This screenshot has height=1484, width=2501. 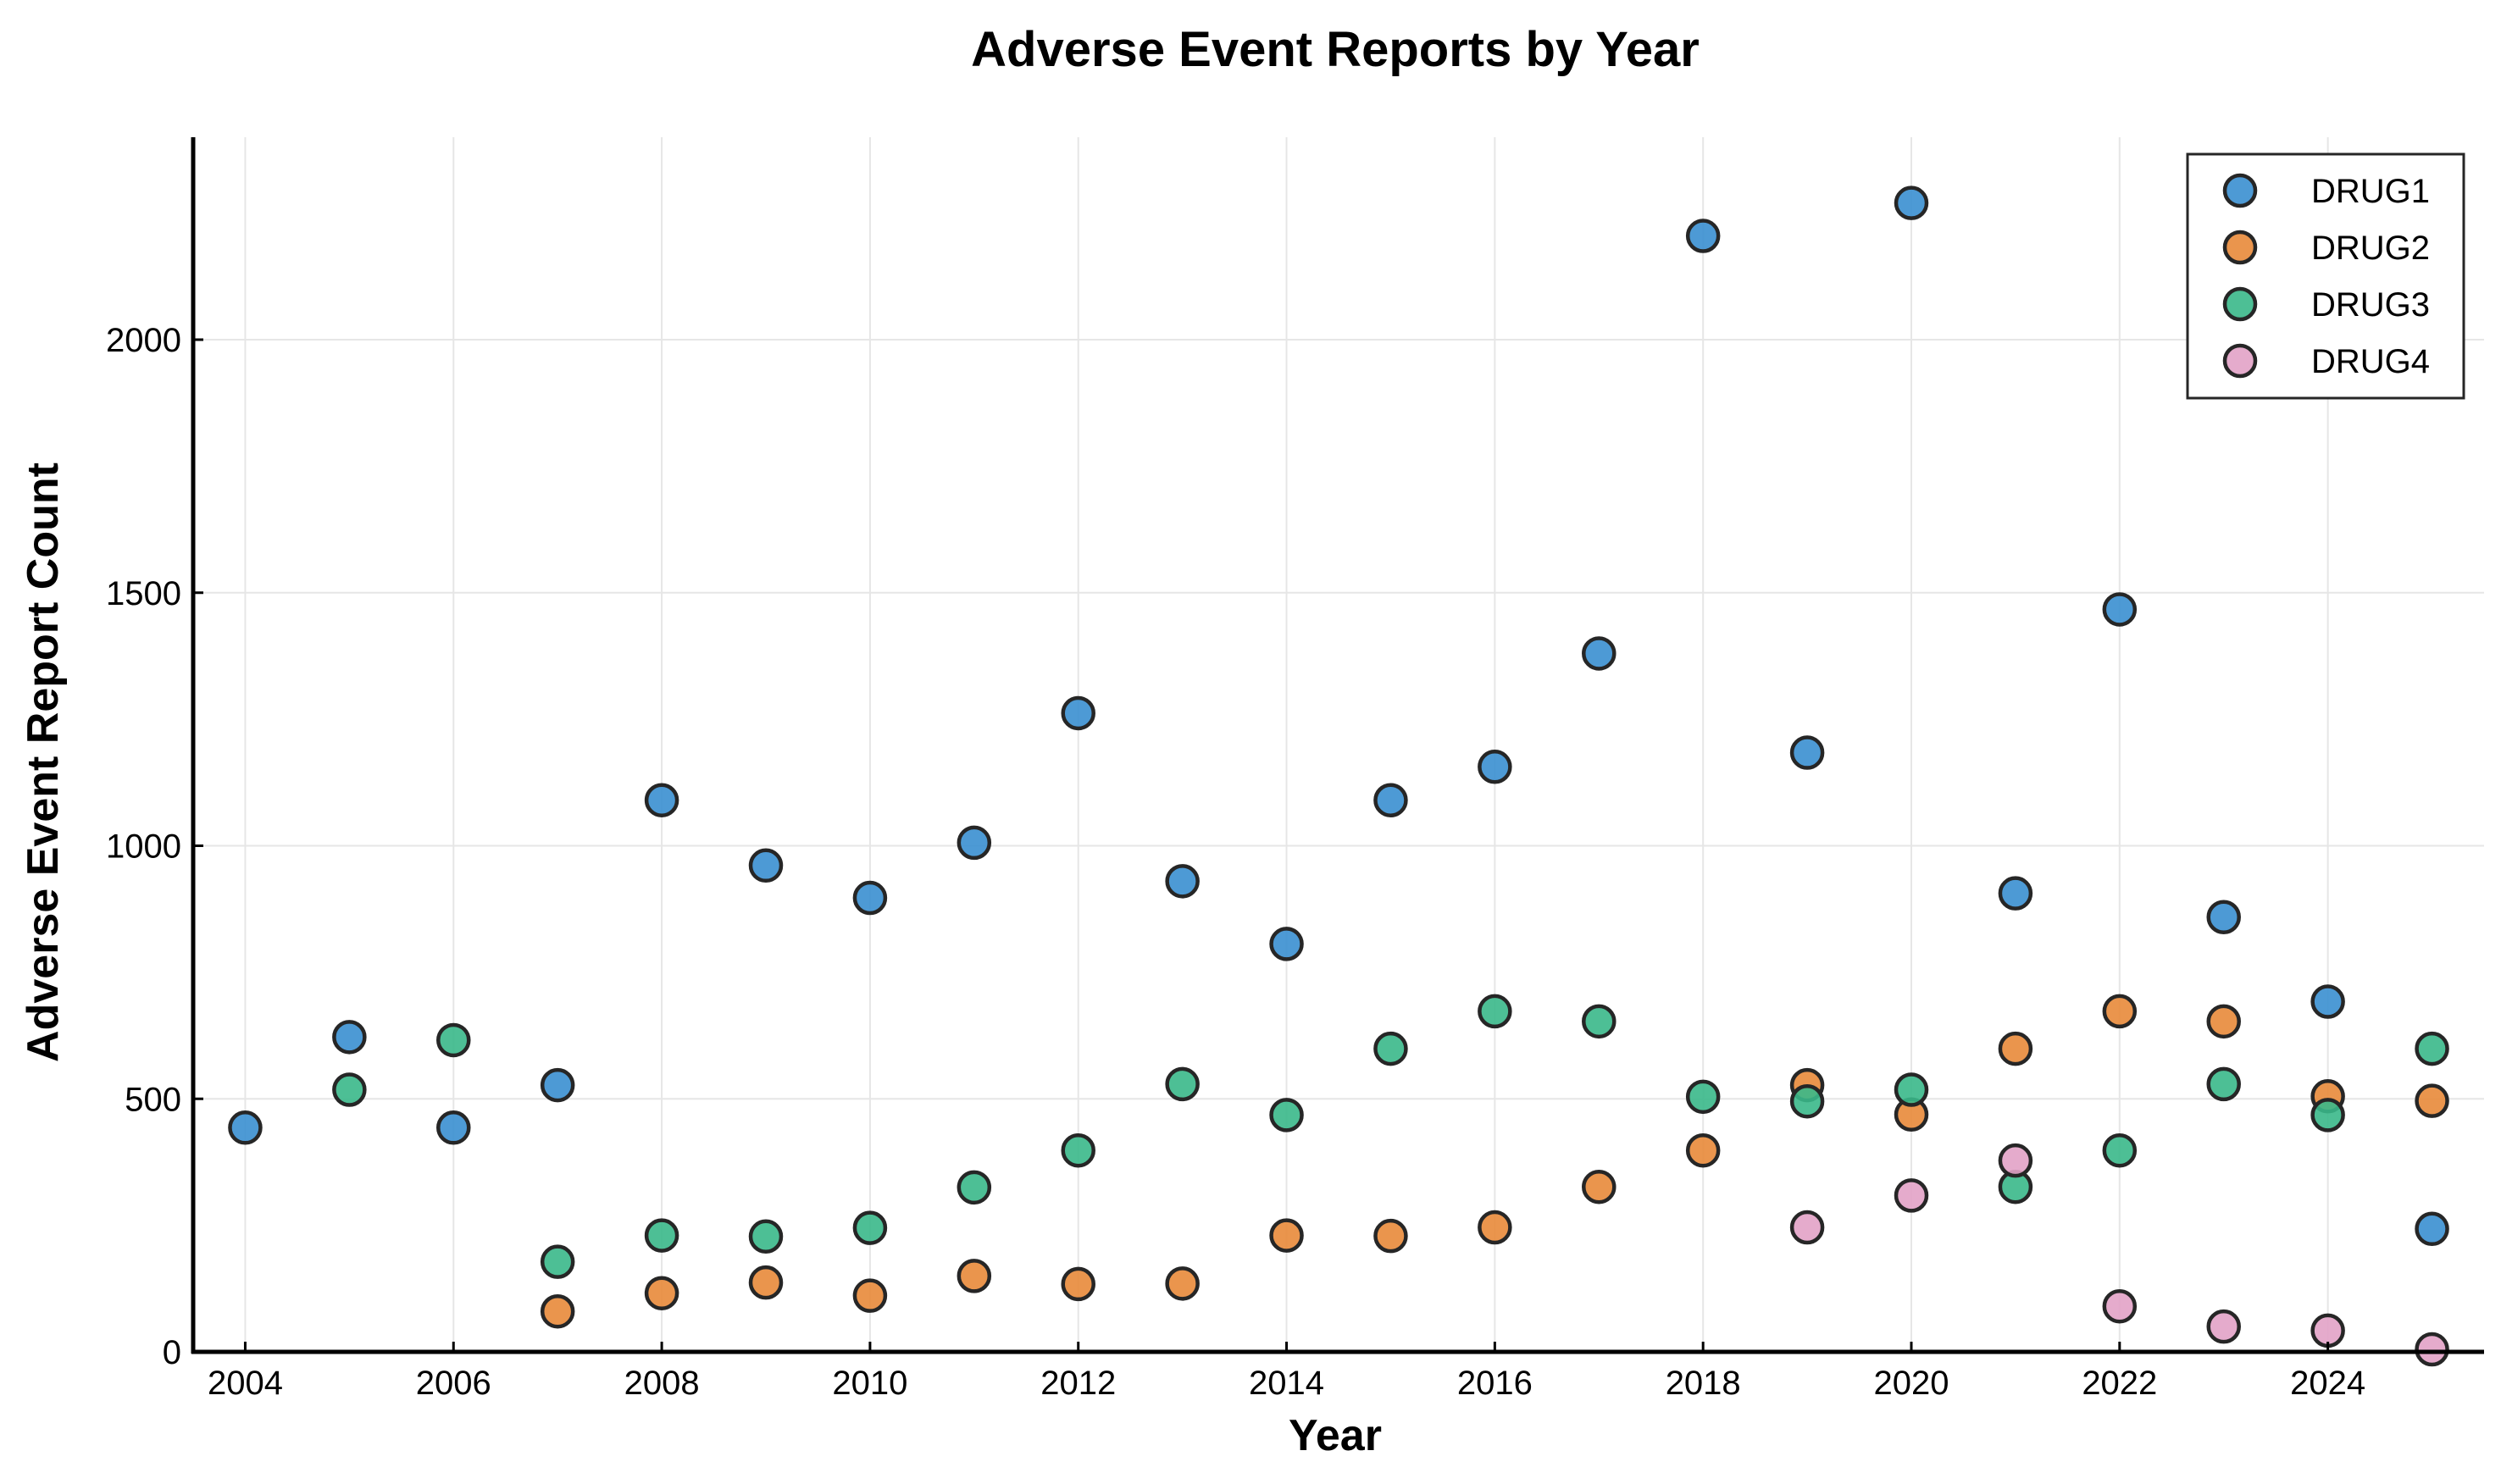 I want to click on x-tick-label: 2006, so click(x=453, y=1383).